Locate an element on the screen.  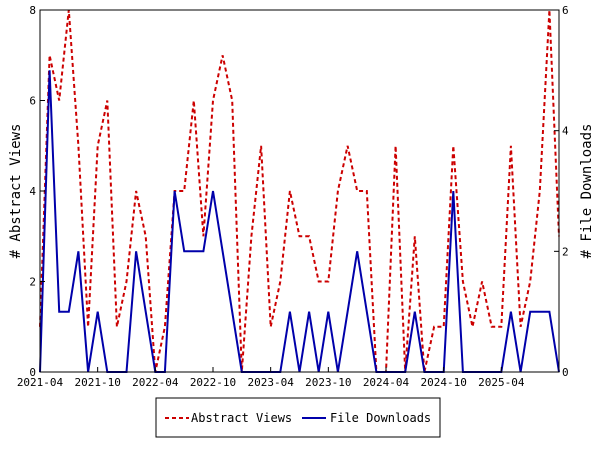
left-y-tick-label: 6 is located at coordinates (32, 101).